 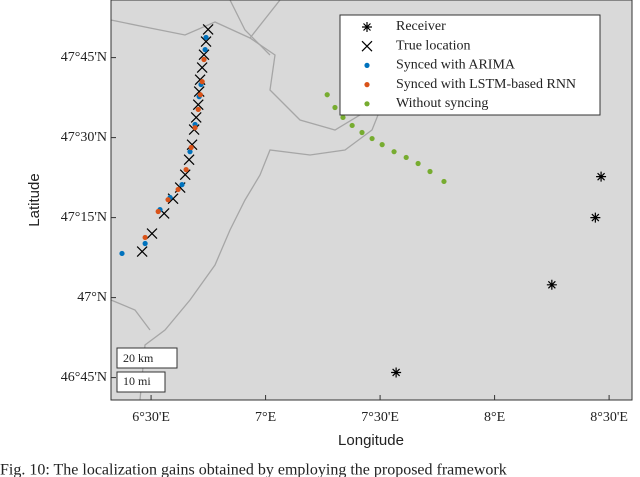 What do you see at coordinates (84, 137) in the screenshot?
I see `y-tick-label: 47°30'N` at bounding box center [84, 137].